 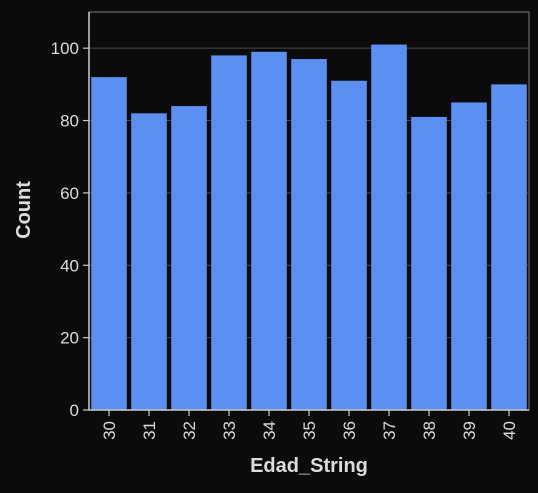 What do you see at coordinates (429, 430) in the screenshot?
I see `x-tick-label-38: 38` at bounding box center [429, 430].